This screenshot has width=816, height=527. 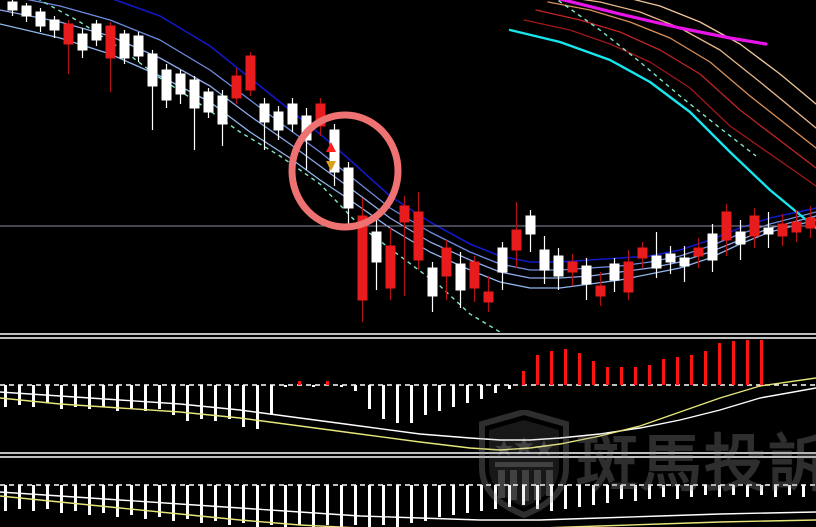 I want to click on secondary-indicator-panel, so click(x=408, y=505).